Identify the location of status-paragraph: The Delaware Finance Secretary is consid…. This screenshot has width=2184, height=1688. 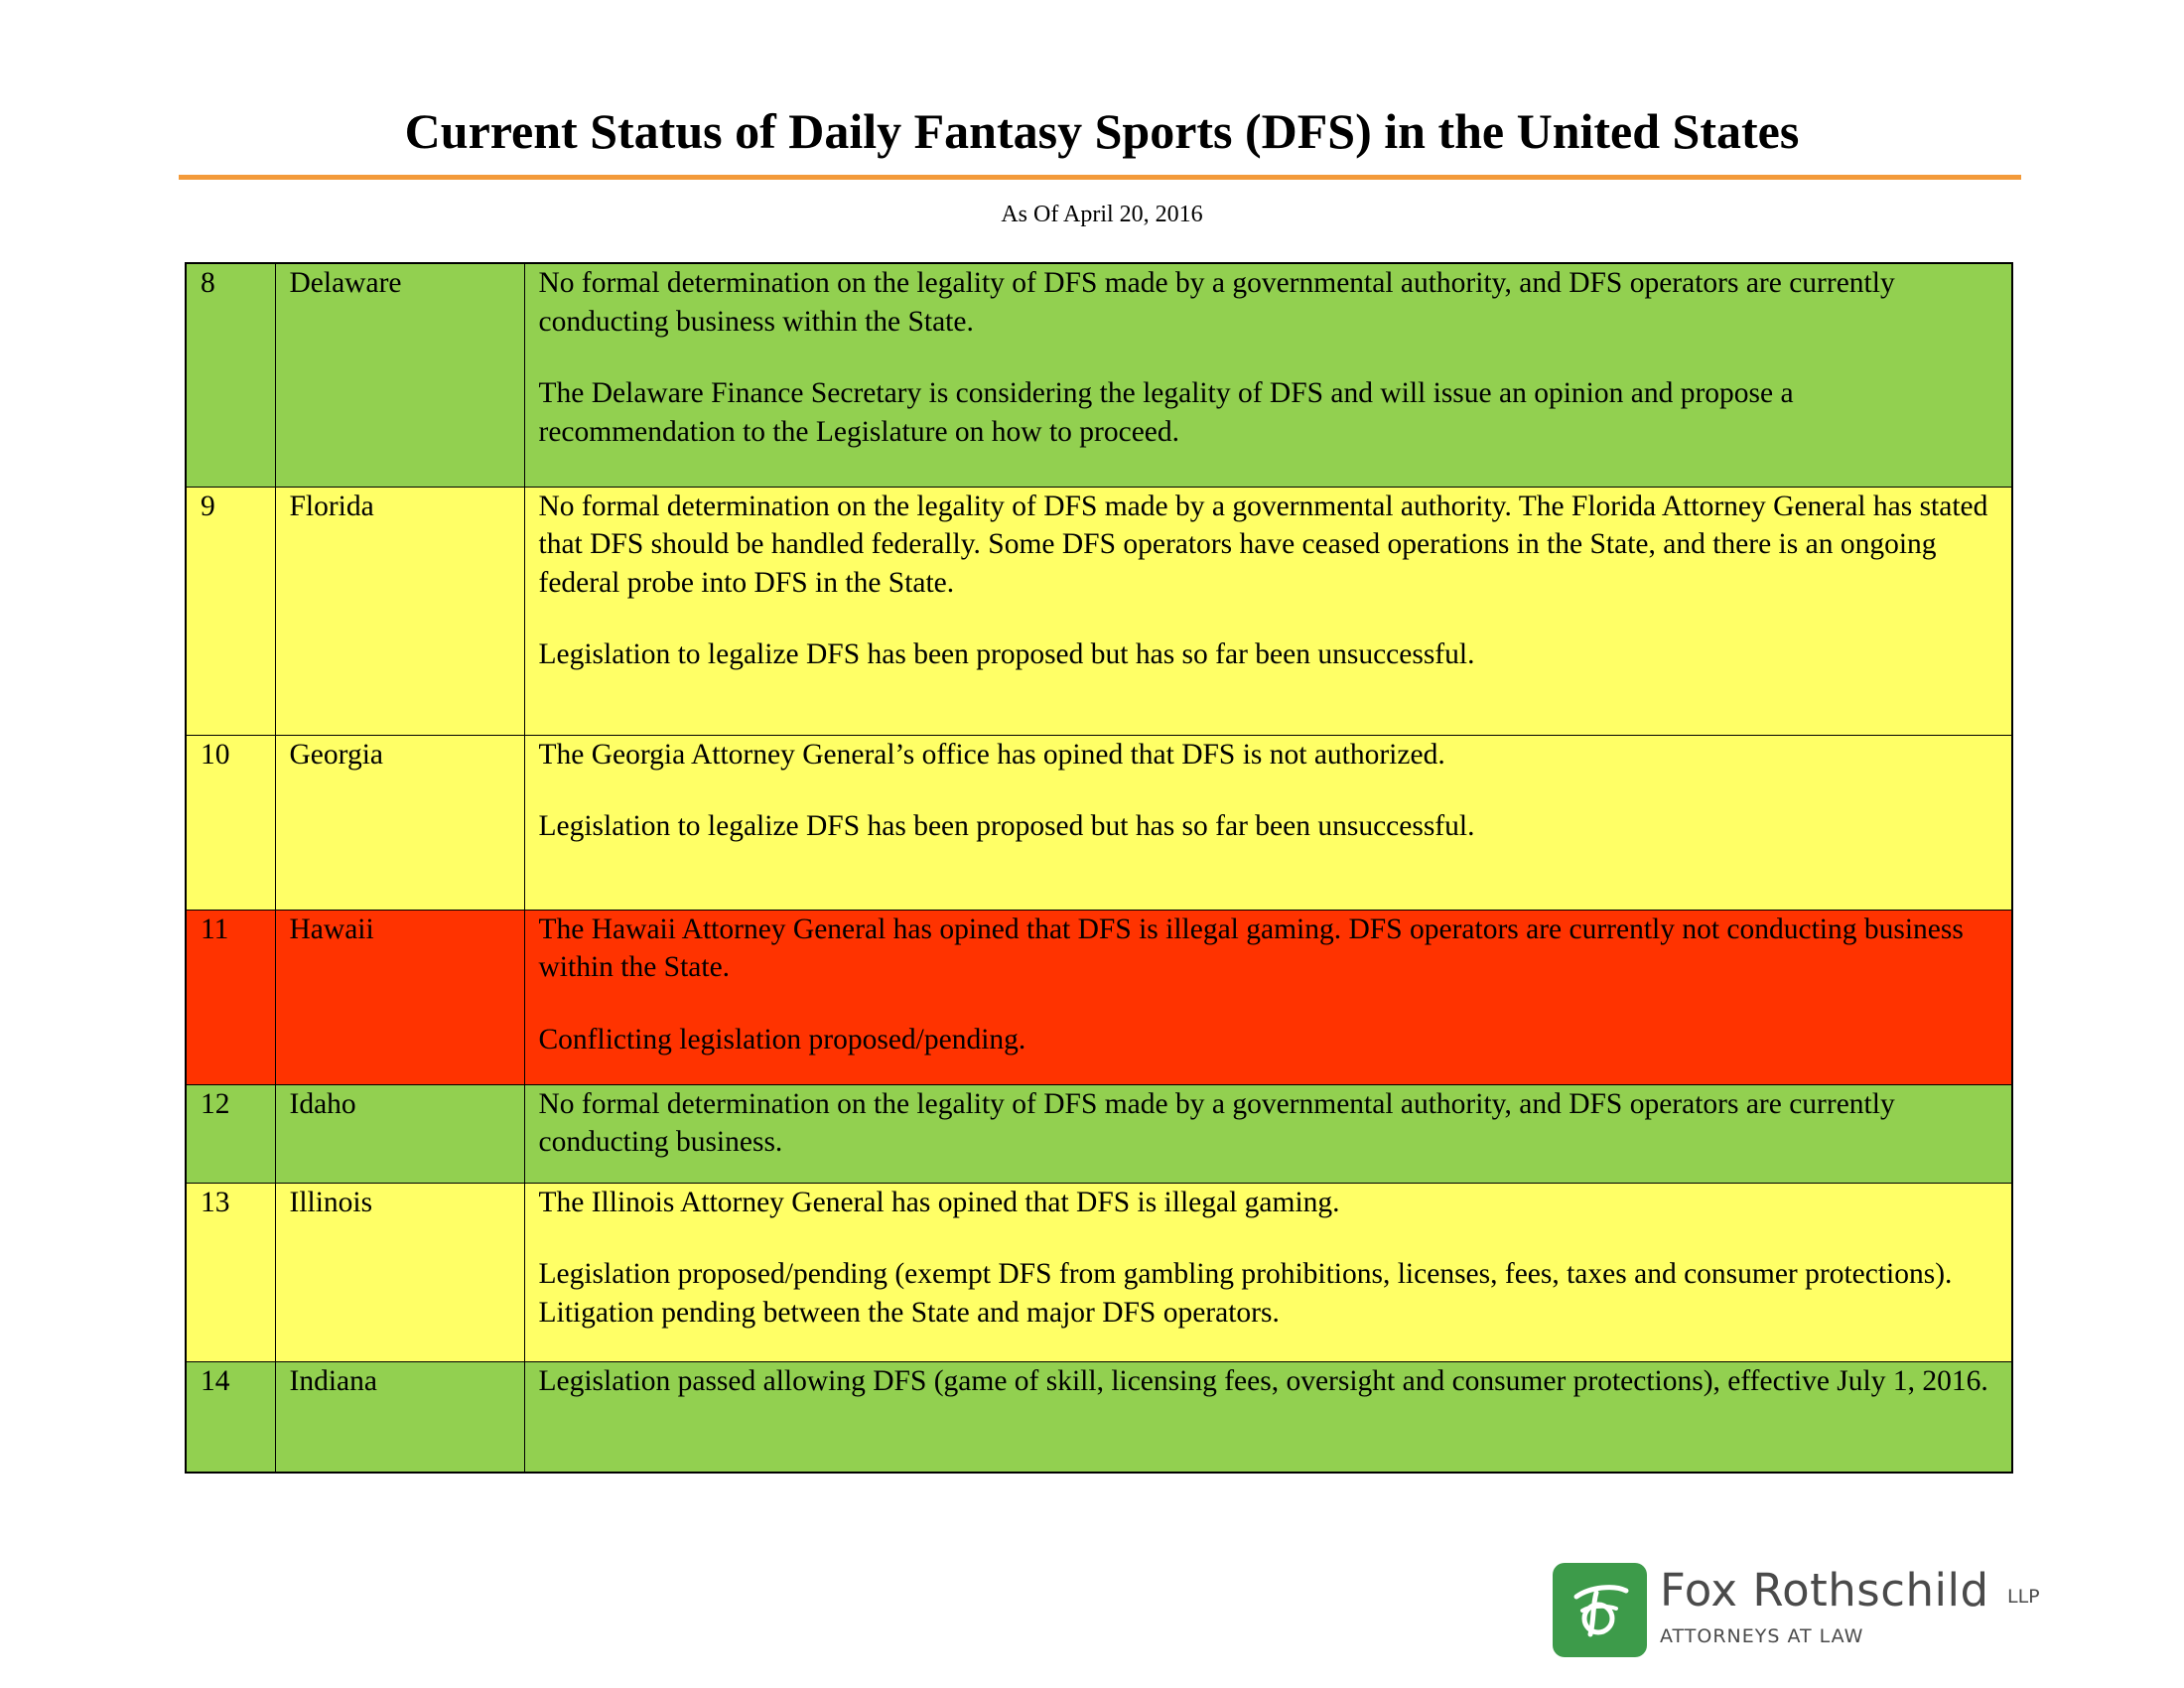
(1166, 412).